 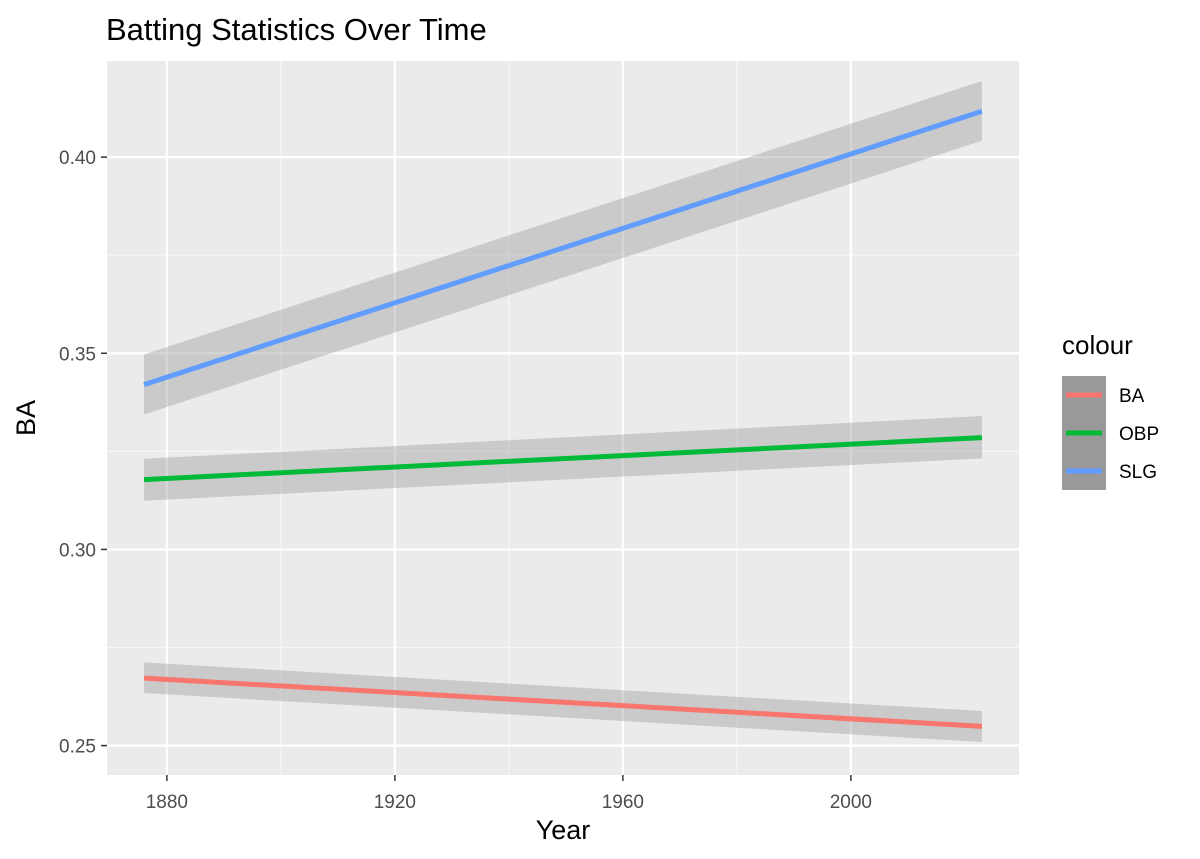 What do you see at coordinates (851, 802) in the screenshot?
I see `x-tick-label: 2000` at bounding box center [851, 802].